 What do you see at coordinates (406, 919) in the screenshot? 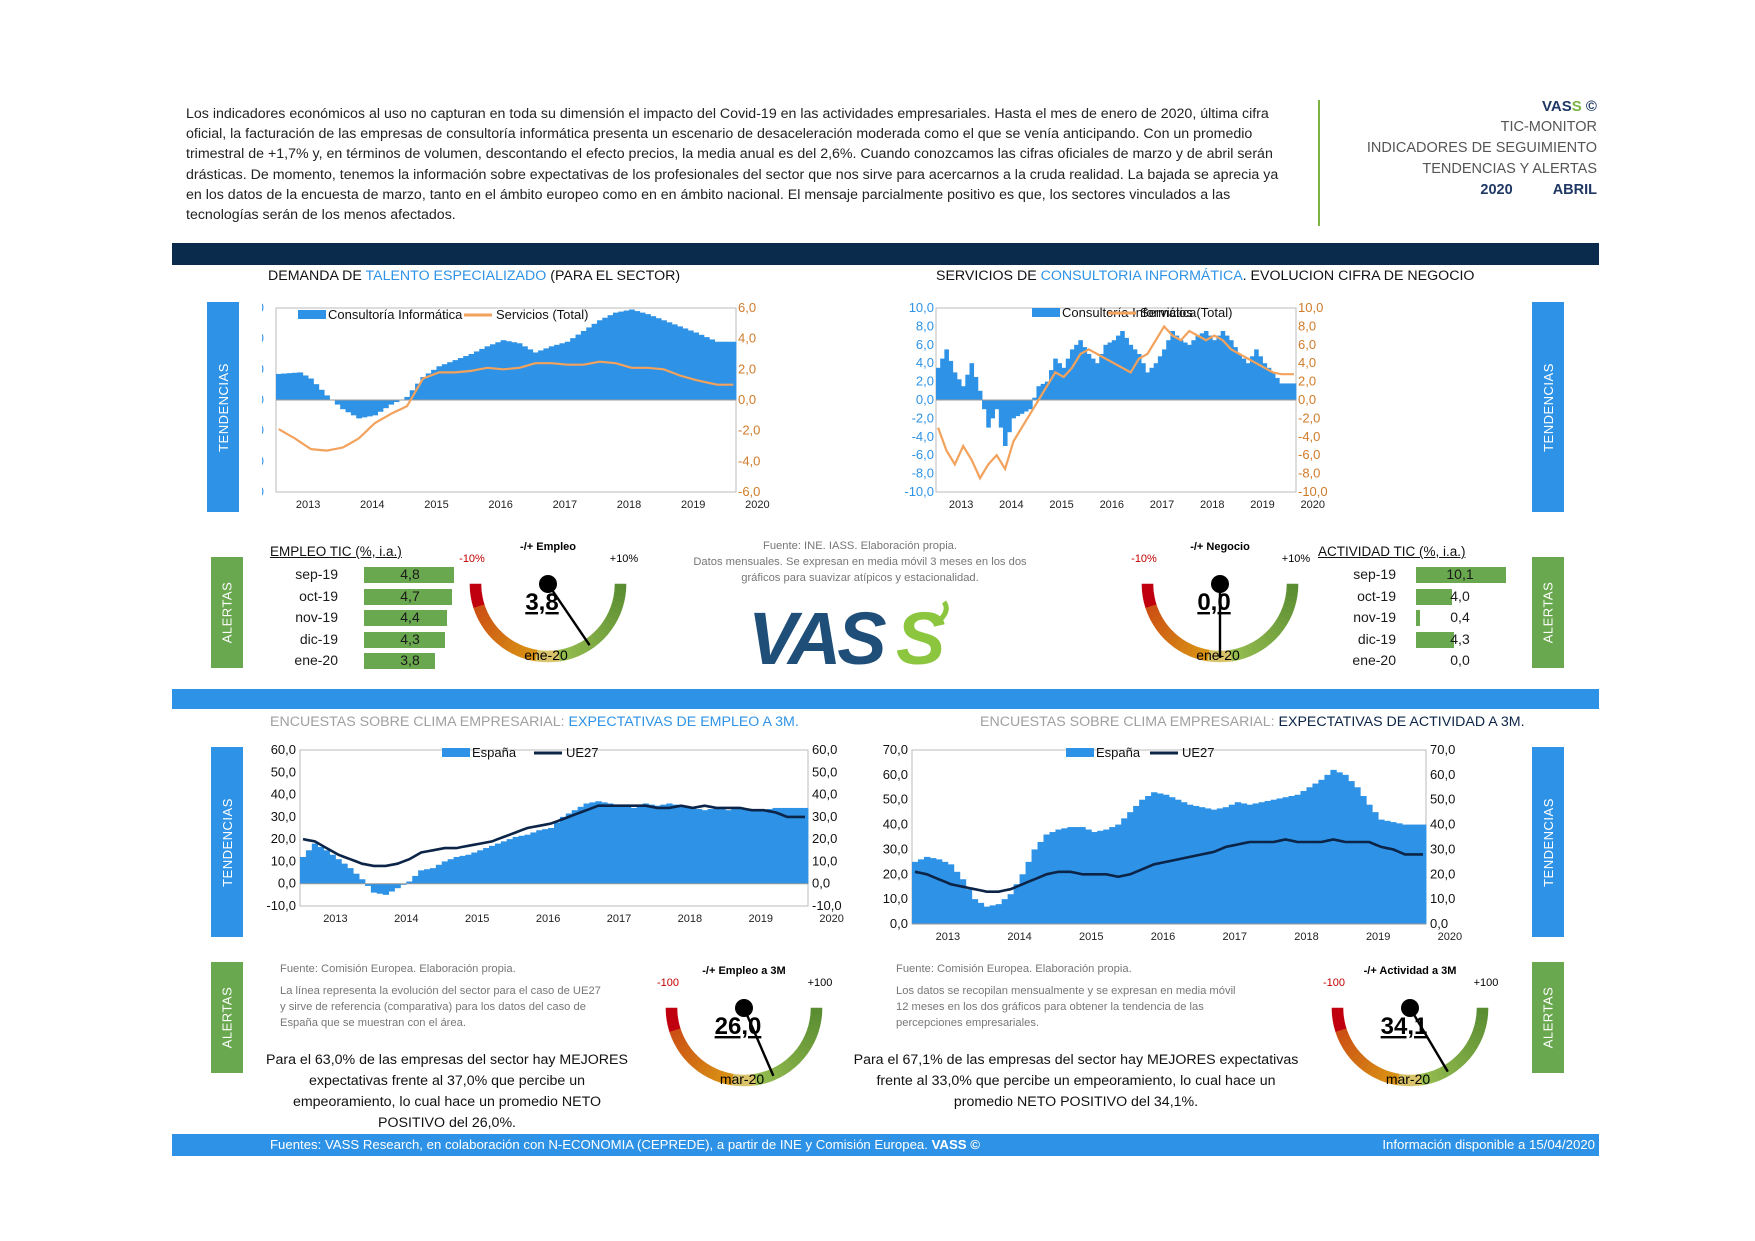
I see `x-tick-label: 2014` at bounding box center [406, 919].